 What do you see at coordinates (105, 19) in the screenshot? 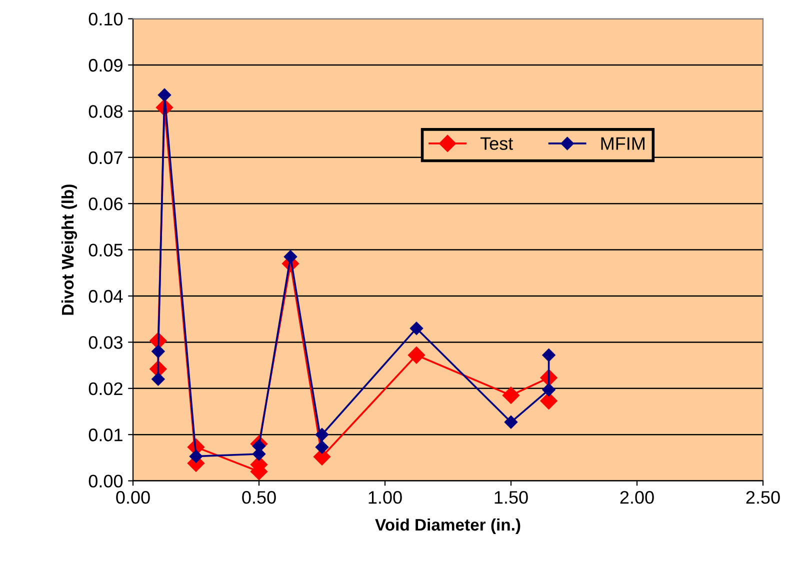
I see `y-tick-label: 0.10` at bounding box center [105, 19].